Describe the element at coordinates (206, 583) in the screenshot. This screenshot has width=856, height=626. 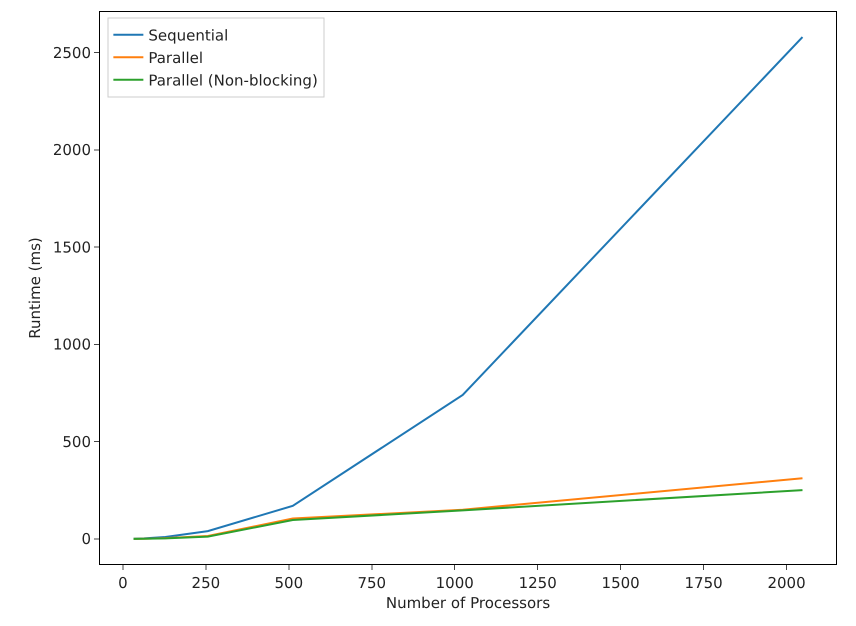
I see `x-tick-label: 250` at that location.